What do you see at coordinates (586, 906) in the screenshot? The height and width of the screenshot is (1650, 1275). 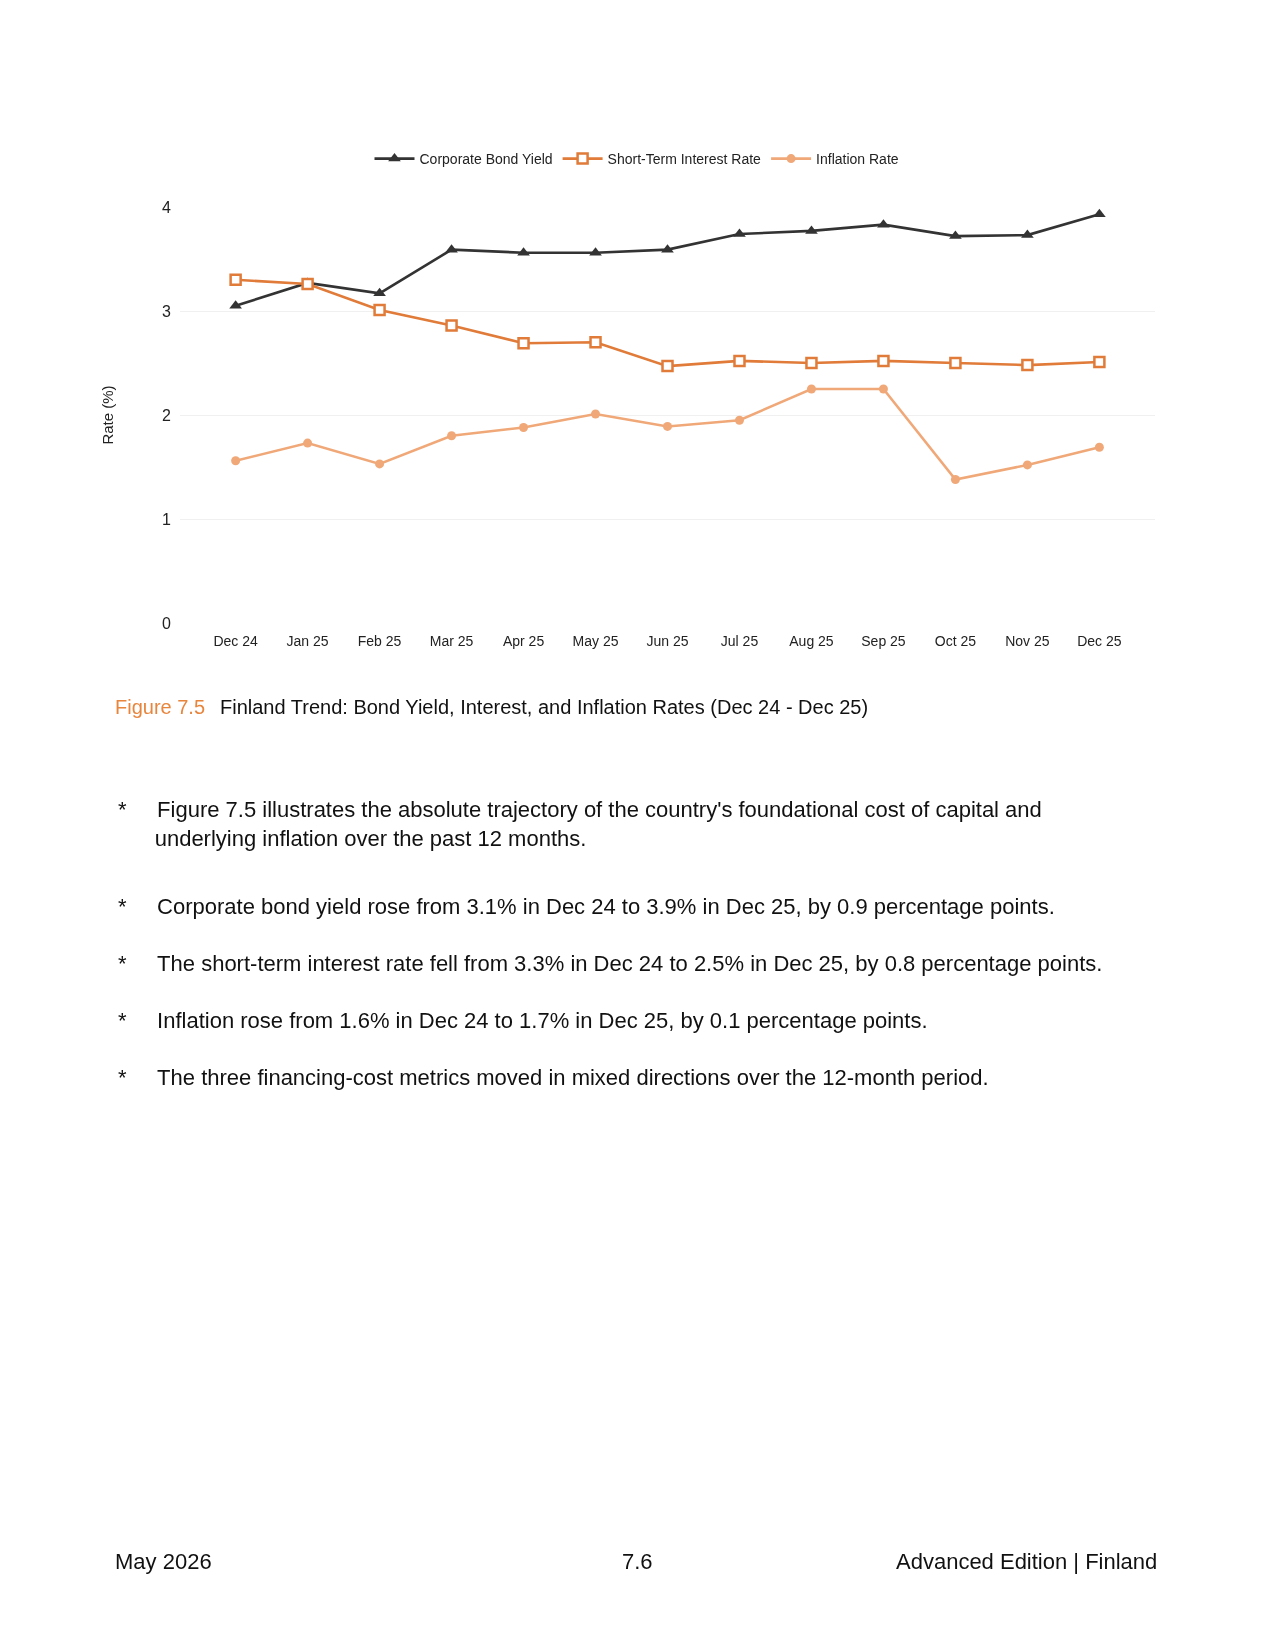 I see `text: * Corporate bond yield rose from 3.1% in Dec 24 to 3.9% in Dec 25, by 0.9 percentage points.` at bounding box center [586, 906].